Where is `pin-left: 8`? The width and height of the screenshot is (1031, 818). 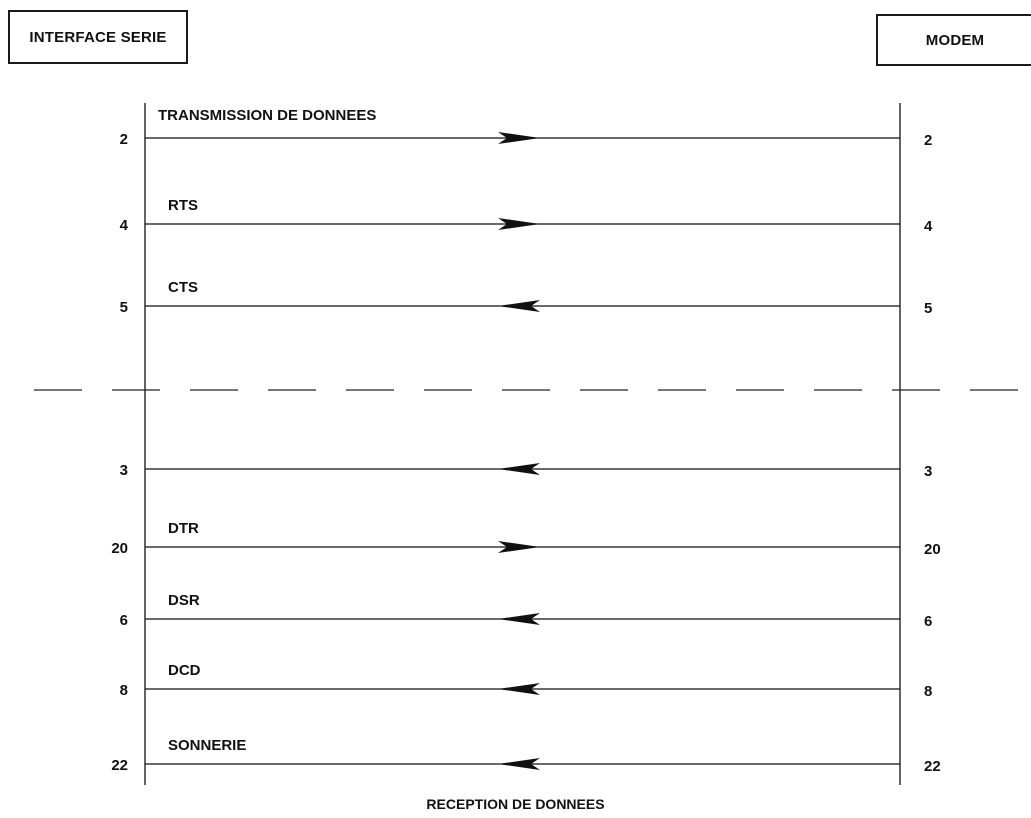
pin-left: 8 is located at coordinates (124, 690).